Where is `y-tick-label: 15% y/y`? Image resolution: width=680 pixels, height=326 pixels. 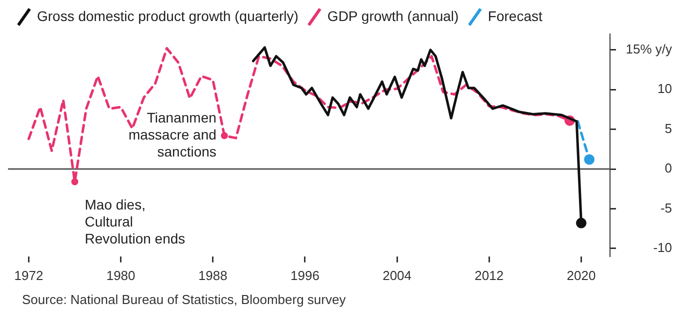 y-tick-label: 15% y/y is located at coordinates (649, 48).